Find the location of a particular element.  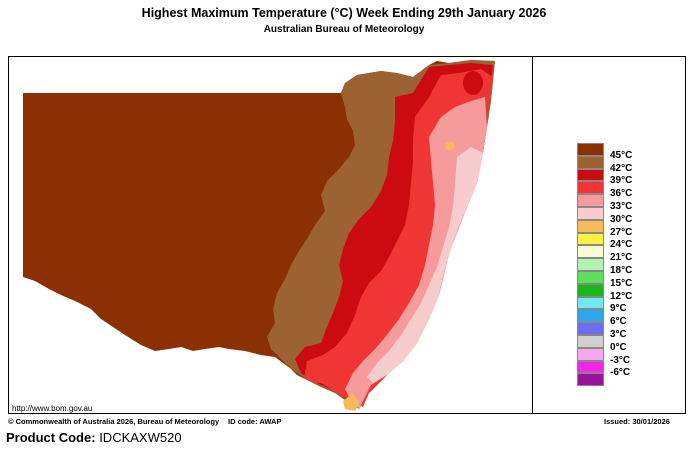

product-code-label: Product Code: is located at coordinates (51, 437).